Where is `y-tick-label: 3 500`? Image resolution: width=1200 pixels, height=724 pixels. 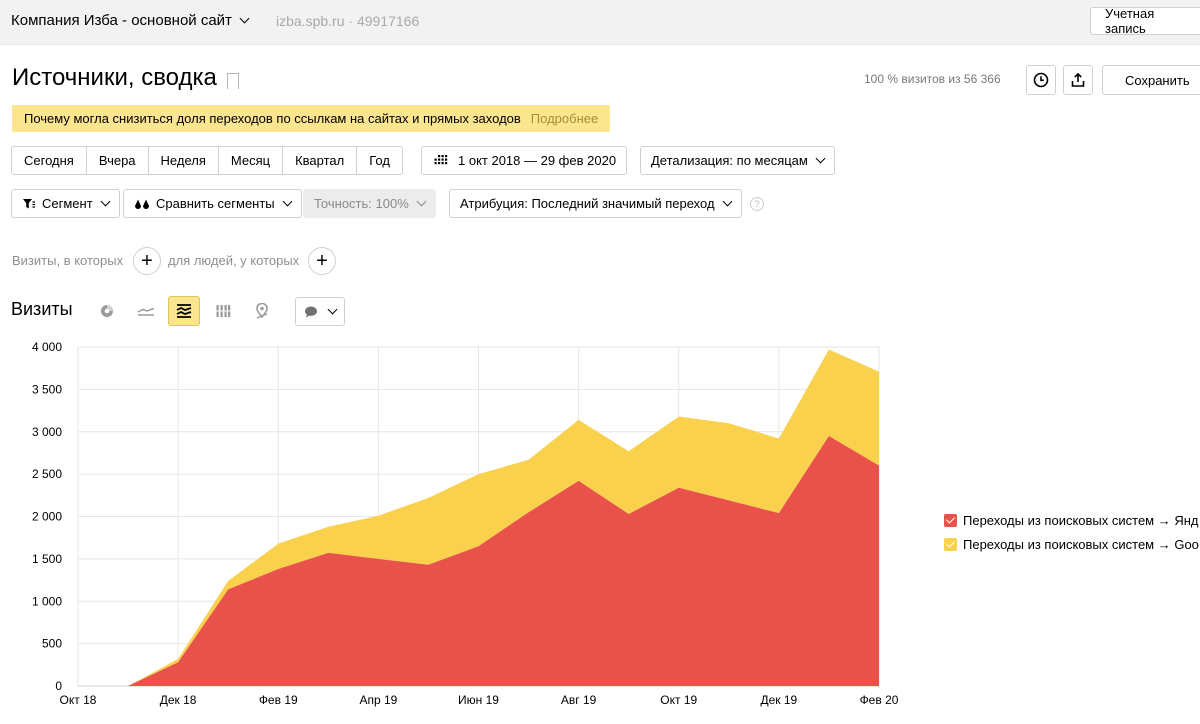
y-tick-label: 3 500 is located at coordinates (47, 389).